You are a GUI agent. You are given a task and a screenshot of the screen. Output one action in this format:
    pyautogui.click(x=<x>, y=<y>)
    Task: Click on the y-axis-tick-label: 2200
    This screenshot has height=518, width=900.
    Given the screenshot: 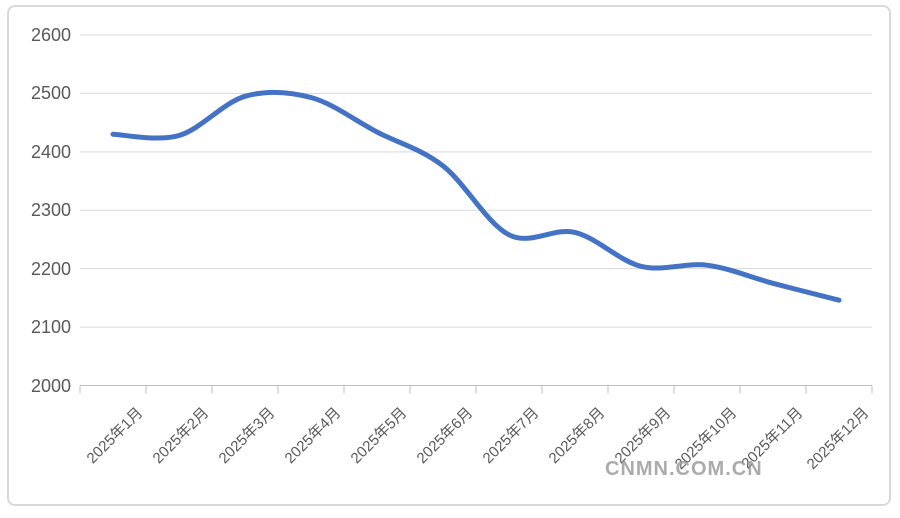 What is the action you would take?
    pyautogui.click(x=50, y=268)
    